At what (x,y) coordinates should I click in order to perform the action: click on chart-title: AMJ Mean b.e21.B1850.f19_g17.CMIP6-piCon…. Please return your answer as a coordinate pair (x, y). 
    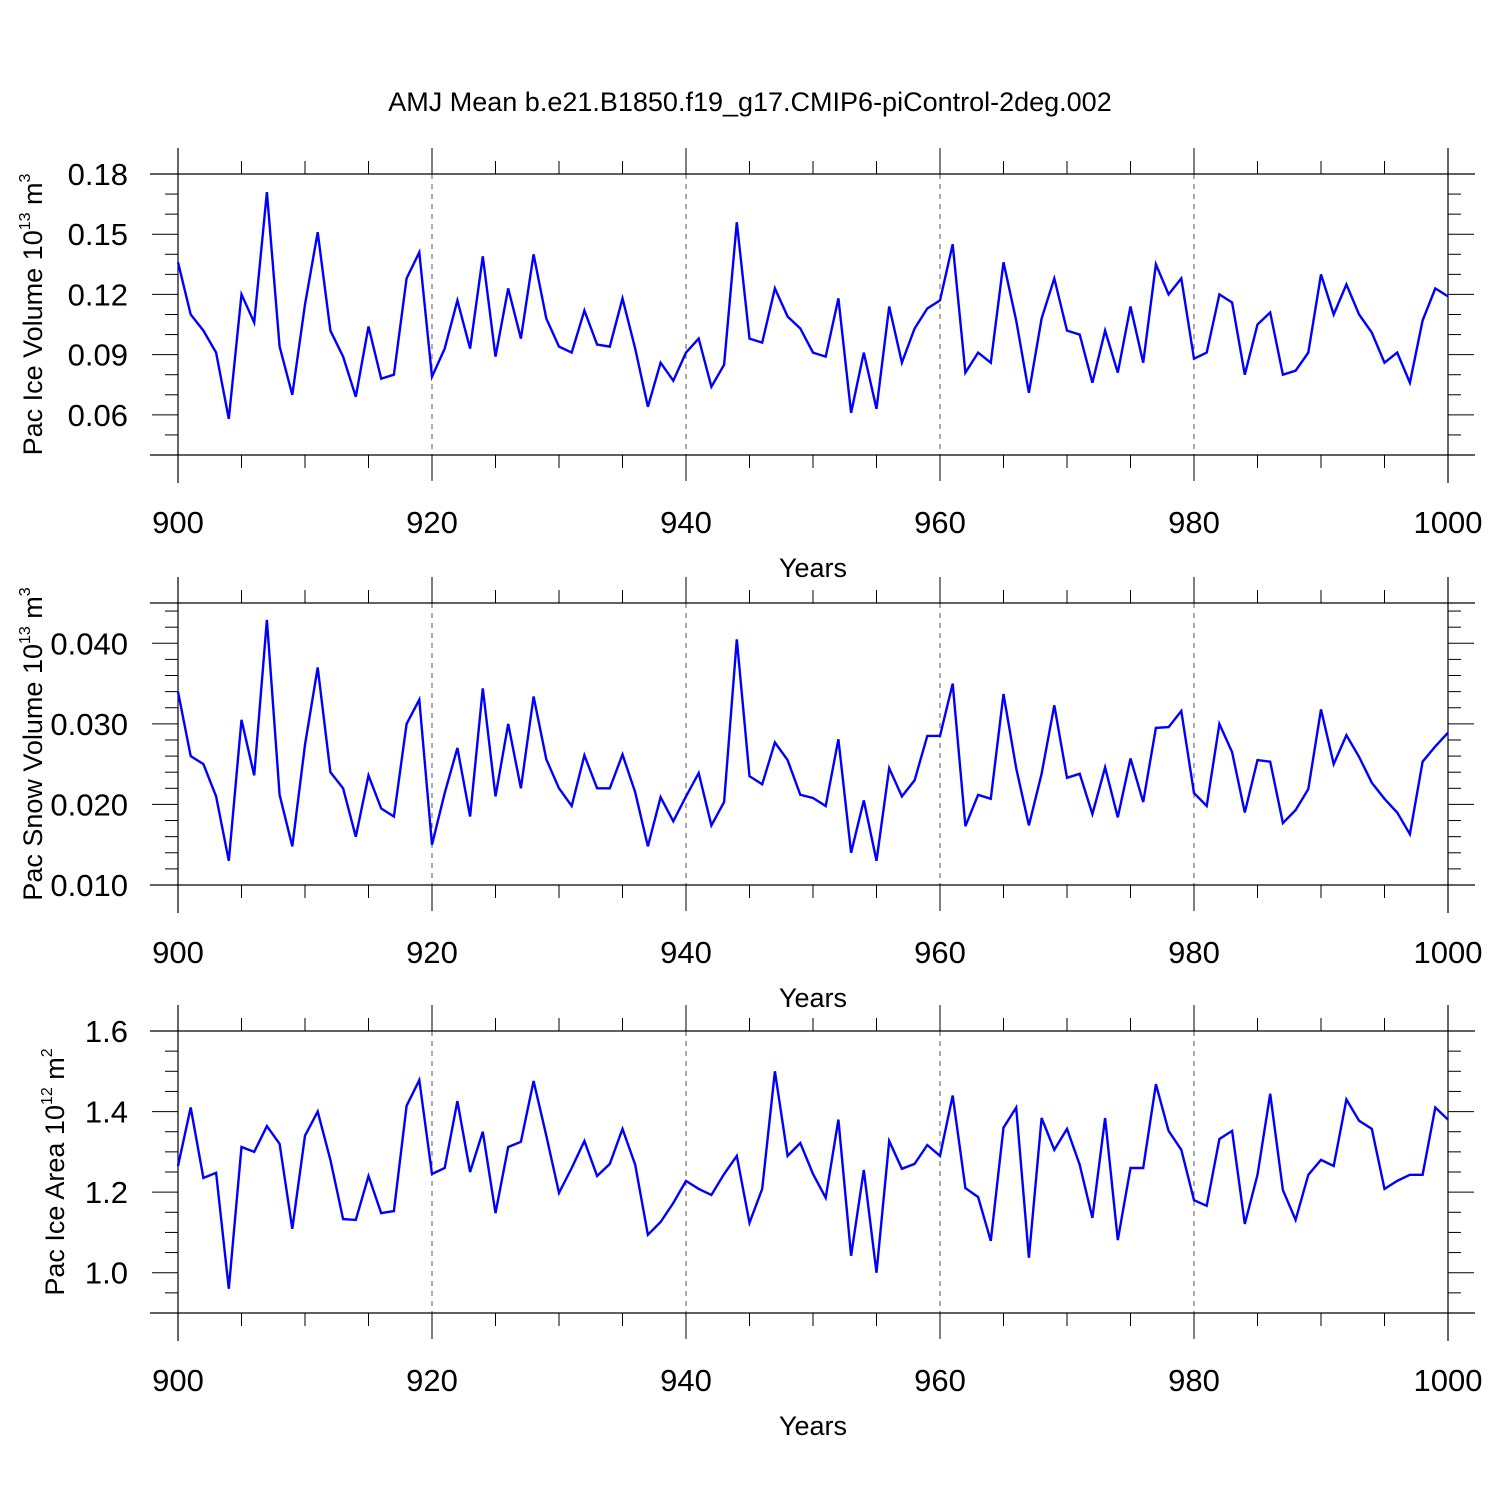
    Looking at the image, I should click on (749, 102).